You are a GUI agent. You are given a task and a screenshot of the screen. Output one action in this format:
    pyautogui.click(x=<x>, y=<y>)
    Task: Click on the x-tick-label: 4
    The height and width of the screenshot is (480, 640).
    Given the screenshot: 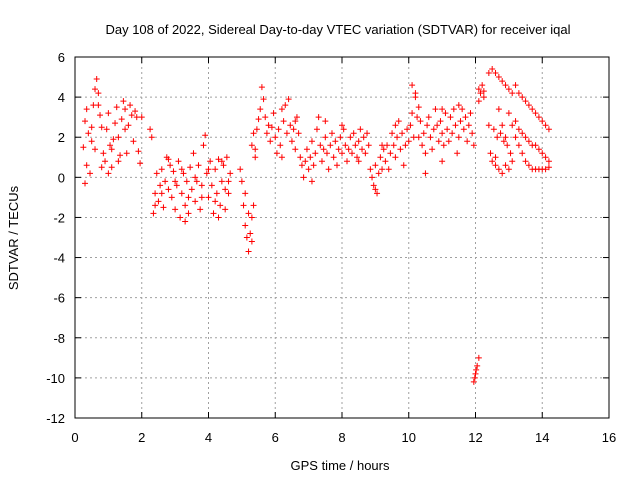 What is the action you would take?
    pyautogui.click(x=208, y=437)
    